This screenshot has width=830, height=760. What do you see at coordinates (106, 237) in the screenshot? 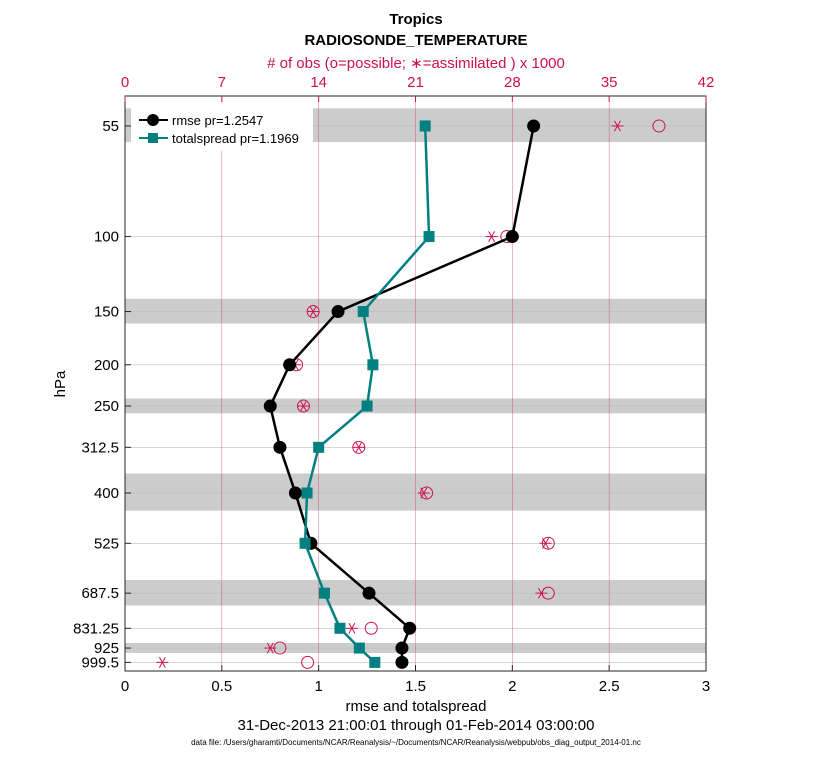
I see `y-tick-label: 100` at bounding box center [106, 237].